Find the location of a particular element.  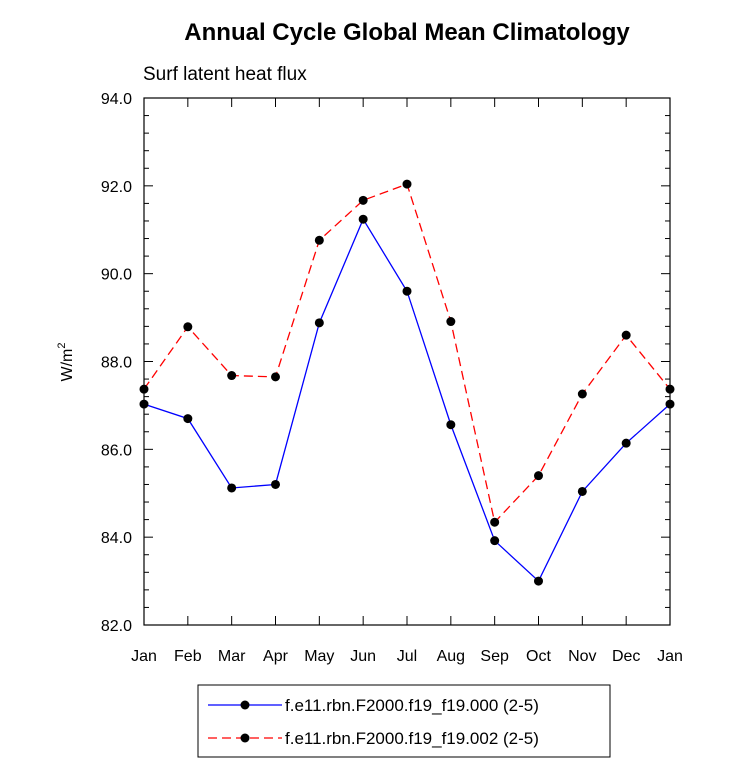

x-tick-label: Apr is located at coordinates (276, 656).